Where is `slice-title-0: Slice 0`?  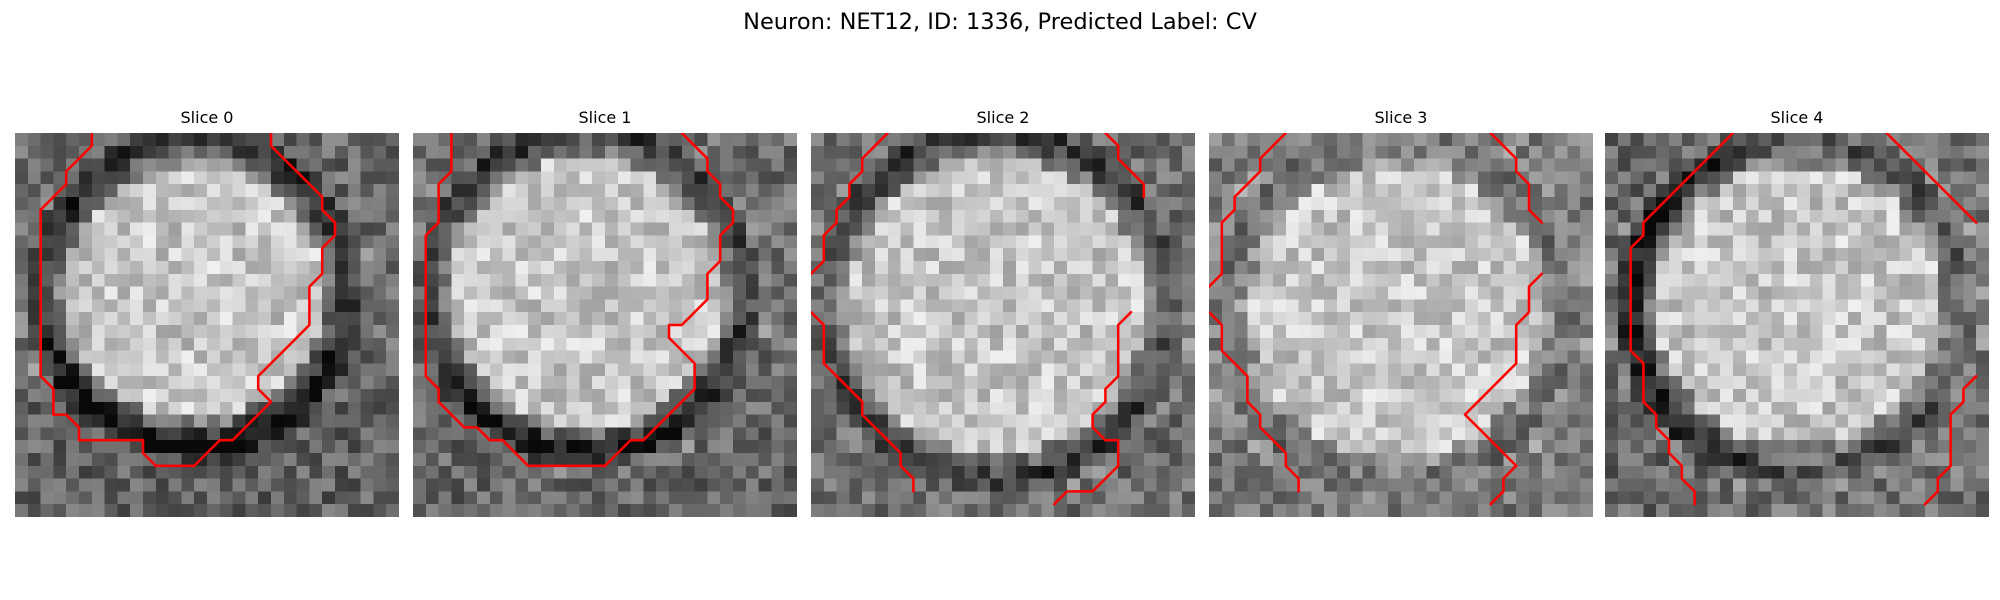
slice-title-0: Slice 0 is located at coordinates (207, 117).